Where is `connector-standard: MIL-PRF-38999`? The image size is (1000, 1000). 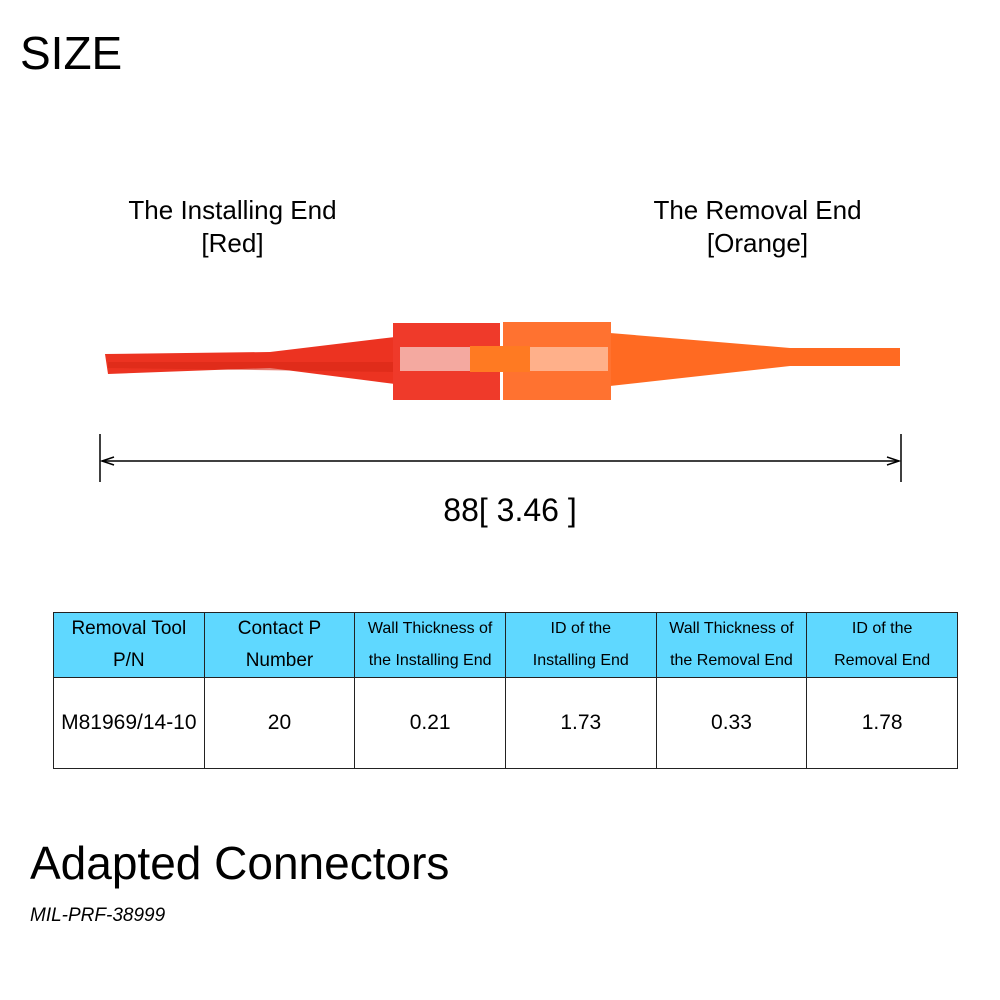
connector-standard: MIL-PRF-38999 is located at coordinates (98, 915).